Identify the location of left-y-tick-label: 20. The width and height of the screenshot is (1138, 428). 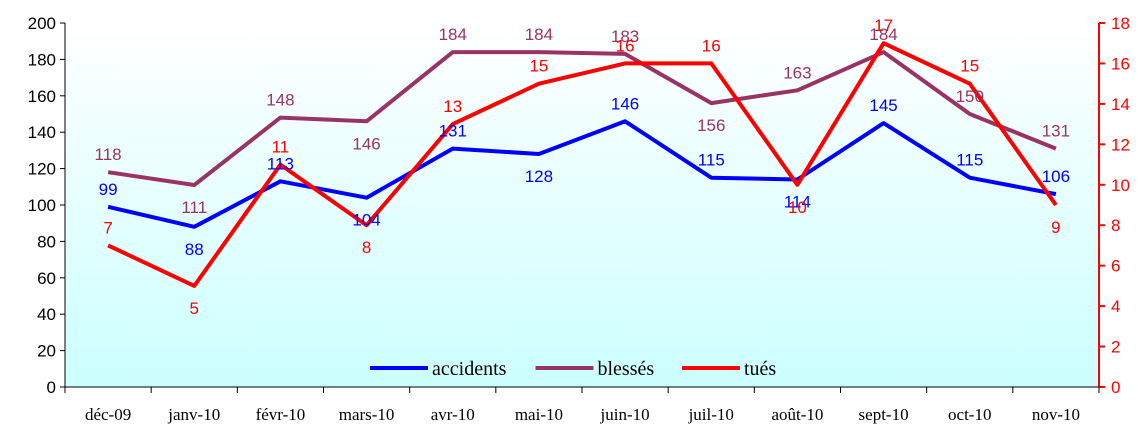
(46, 351).